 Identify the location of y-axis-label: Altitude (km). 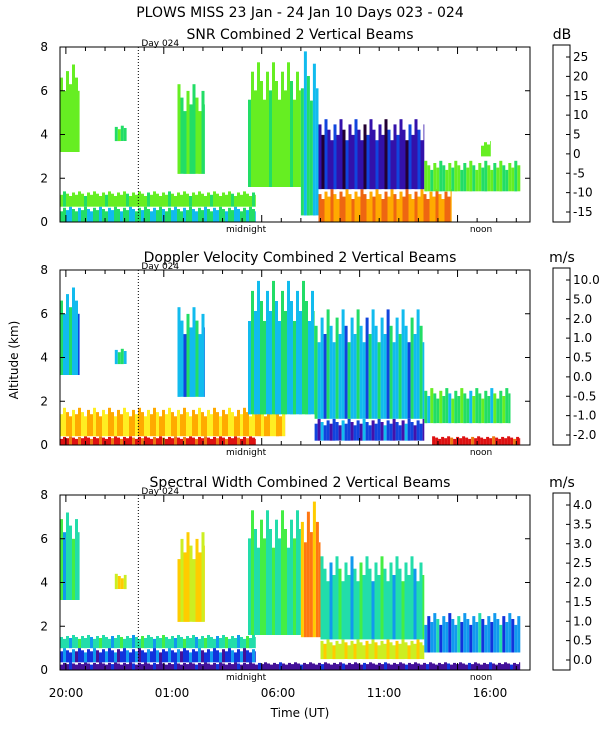
(14, 360).